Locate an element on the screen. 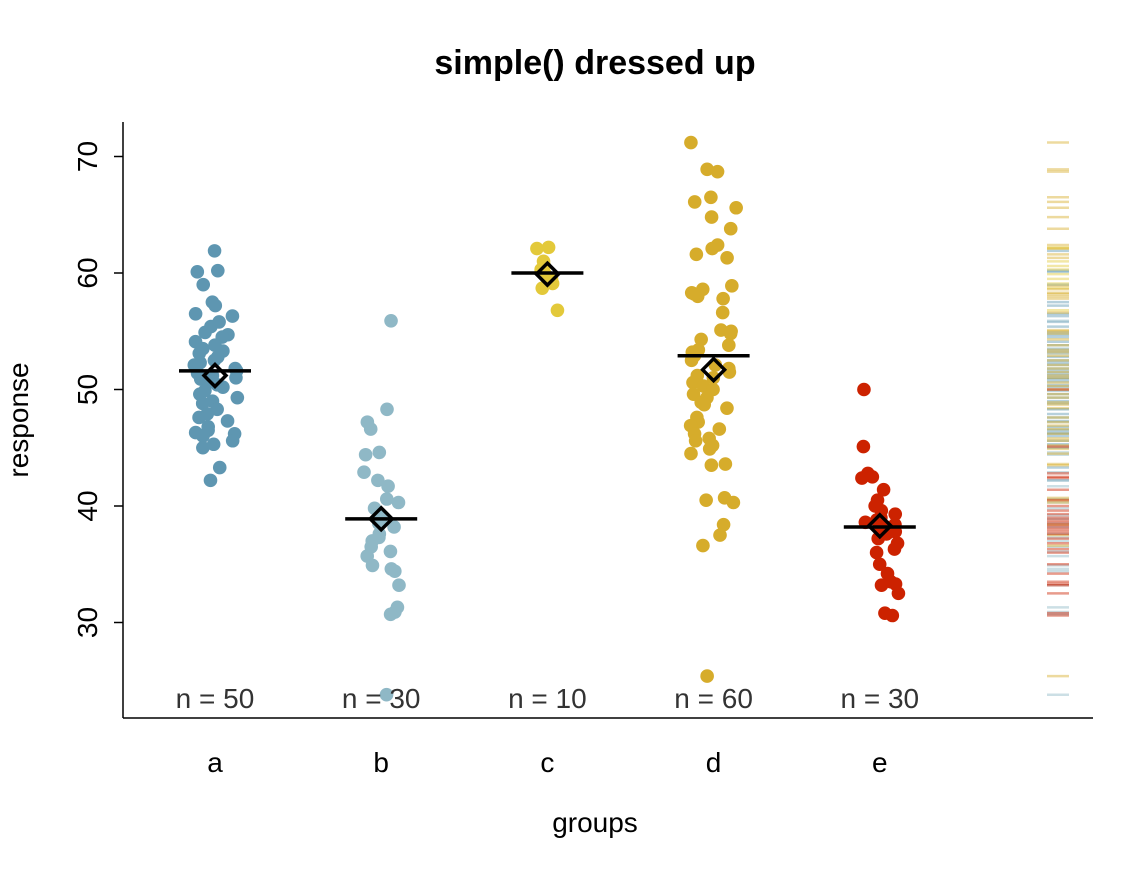 Image resolution: width=1131 pixels, height=872 pixels. rug-plot is located at coordinates (1058, 418).